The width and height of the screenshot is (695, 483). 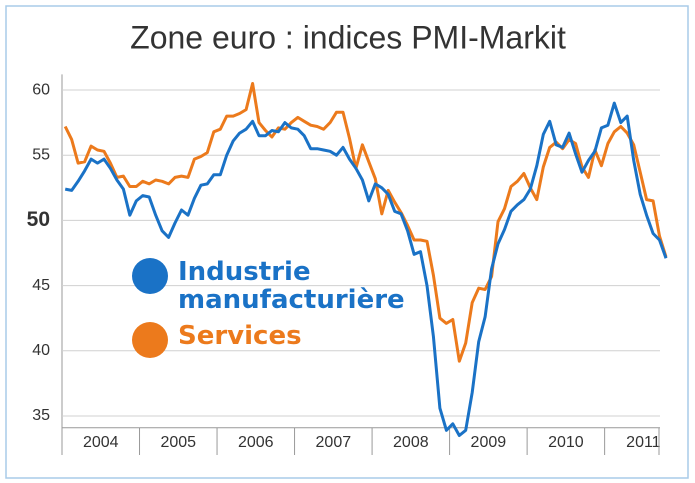 I want to click on x-tick-label: 2011, so click(x=643, y=442).